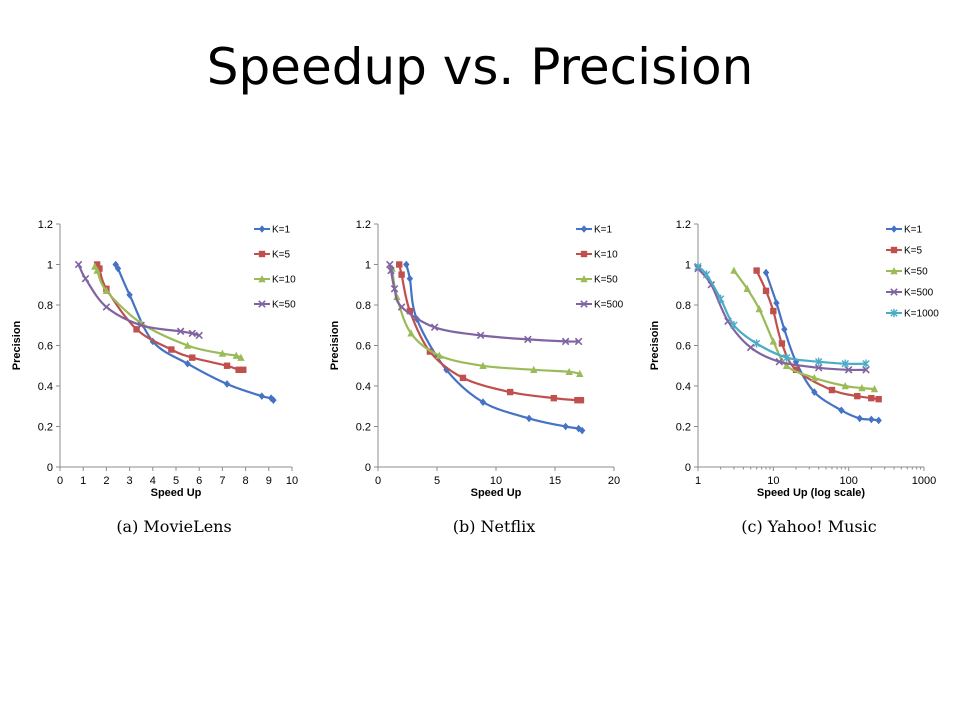 This screenshot has width=960, height=720. Describe the element at coordinates (480, 67) in the screenshot. I see `slide-title: Speedup vs. Precision` at that location.